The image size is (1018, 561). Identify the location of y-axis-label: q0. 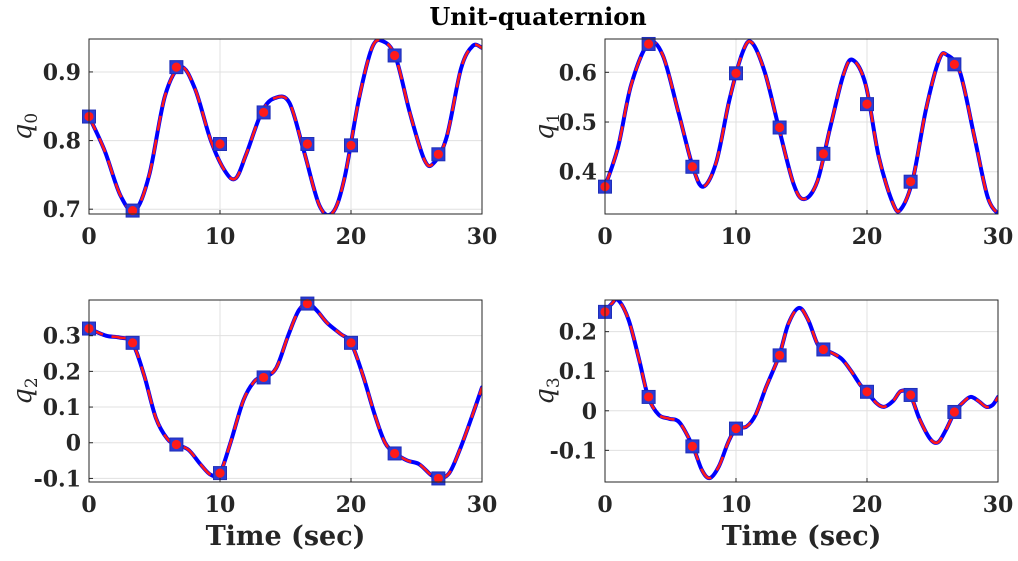
(25, 126).